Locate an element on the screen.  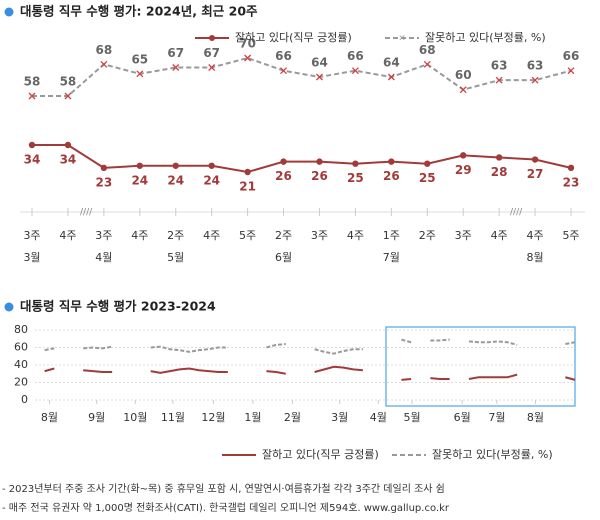
chart-title: 대통령 직무 수행 평가: 2024년, 최근 20주 is located at coordinates (139, 11).